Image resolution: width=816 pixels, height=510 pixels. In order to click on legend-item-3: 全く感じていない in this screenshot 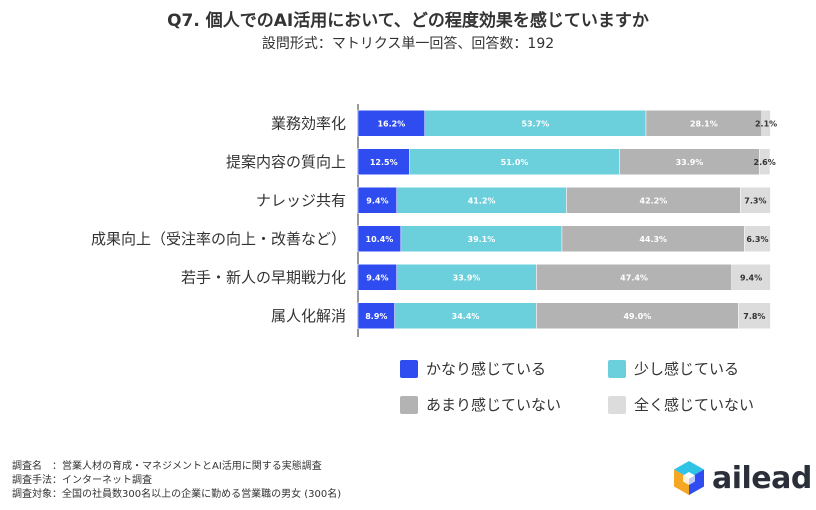, I will do `click(681, 404)`.